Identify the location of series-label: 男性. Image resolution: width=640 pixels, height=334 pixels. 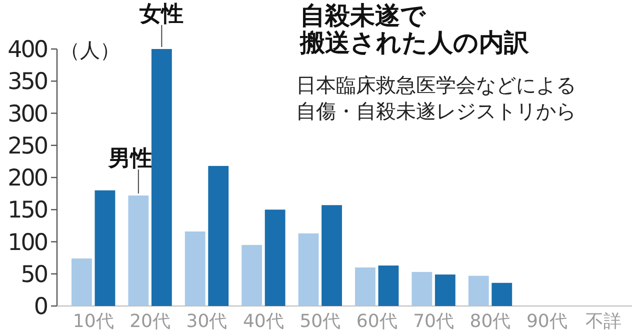
(129, 159).